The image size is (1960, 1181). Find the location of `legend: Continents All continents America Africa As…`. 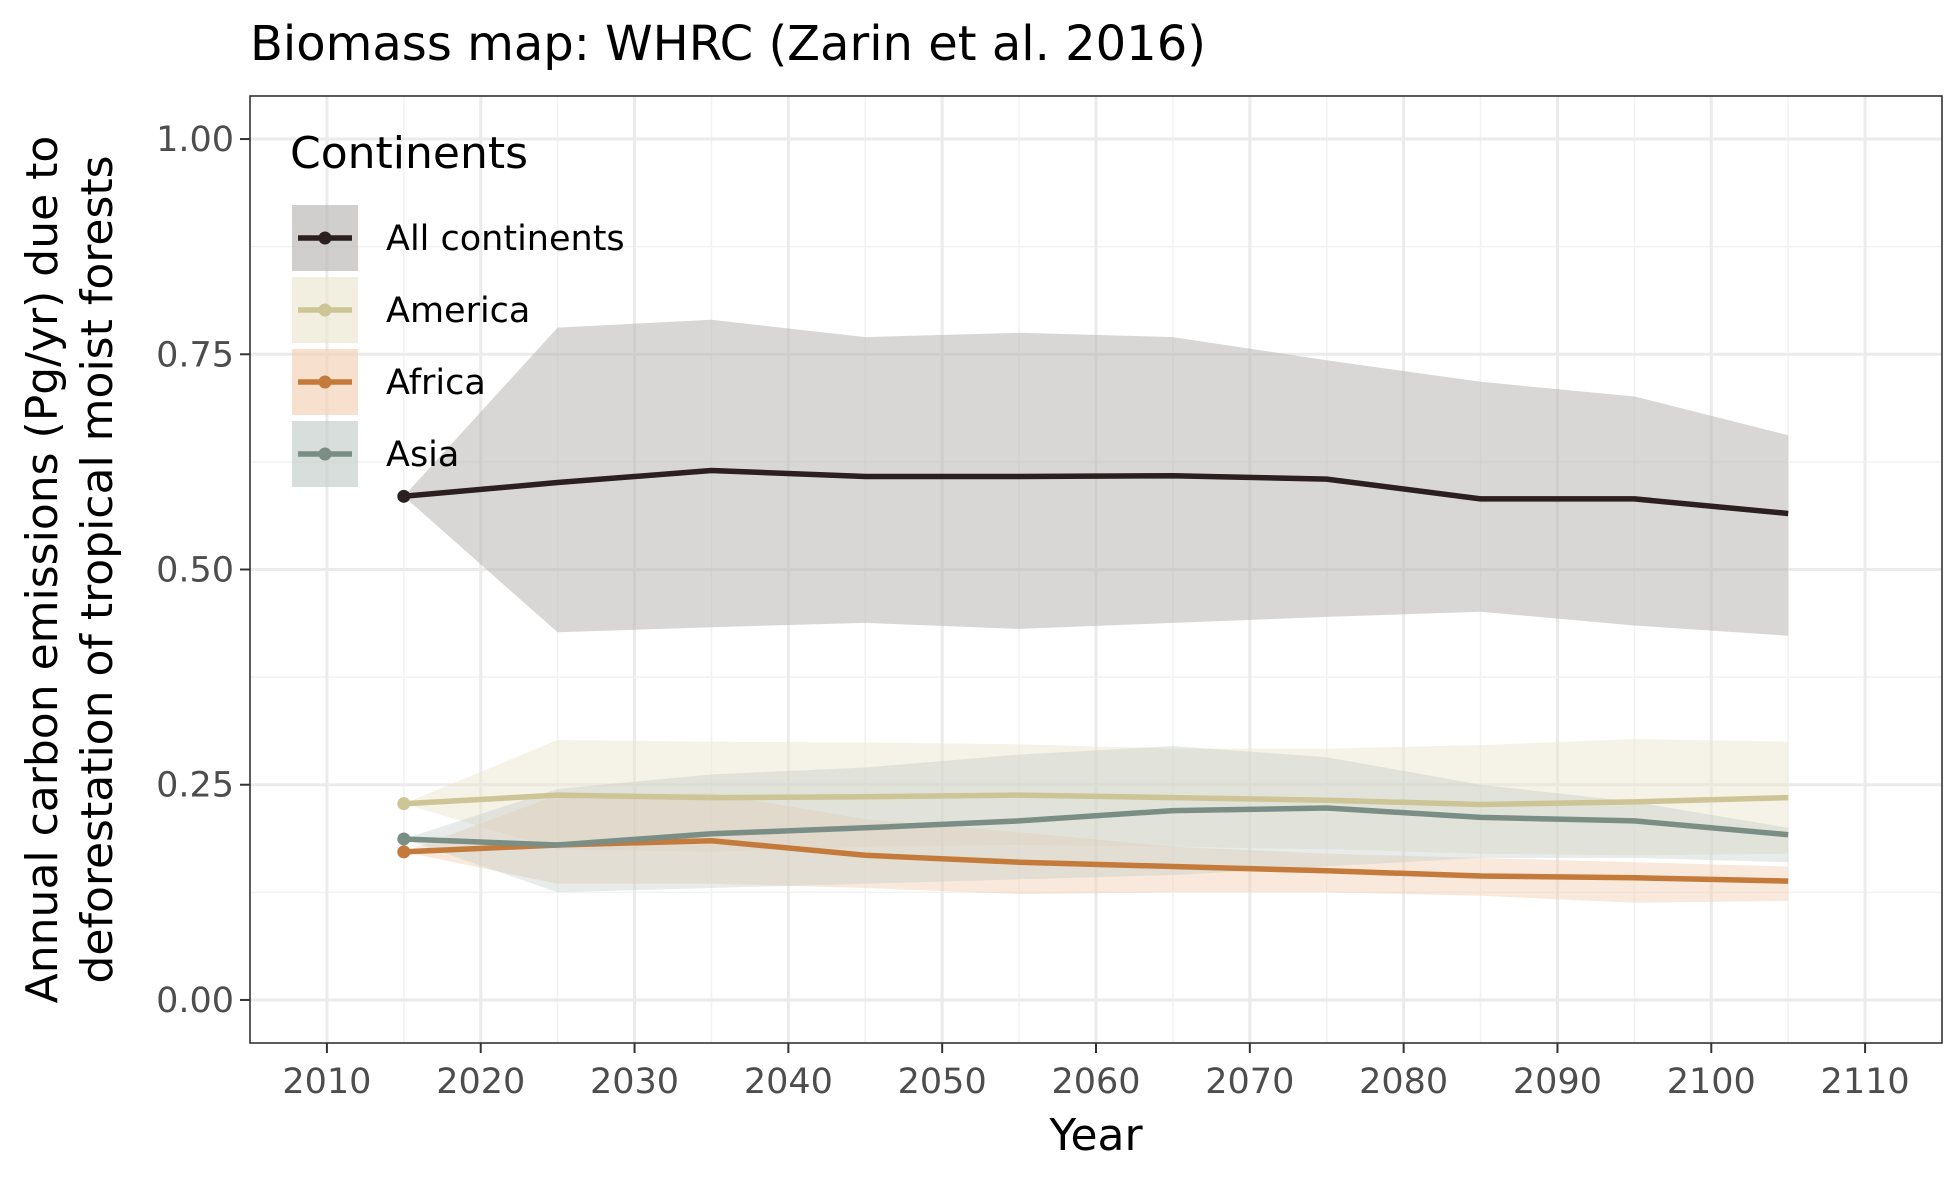

legend: Continents All continents America Africa As… is located at coordinates (457, 307).